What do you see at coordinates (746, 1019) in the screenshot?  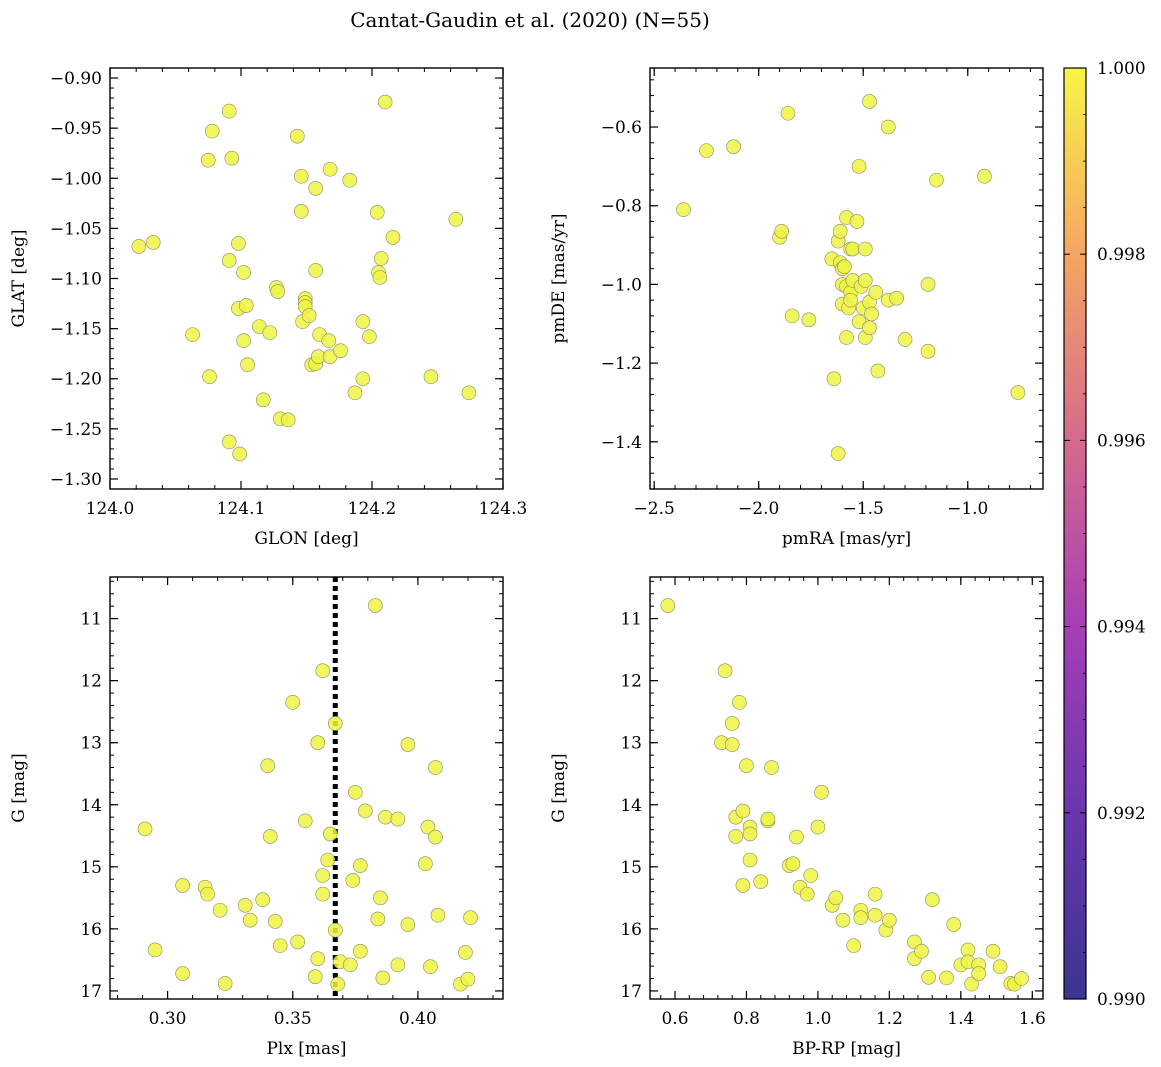 I see `x-tick-label: 0.8` at bounding box center [746, 1019].